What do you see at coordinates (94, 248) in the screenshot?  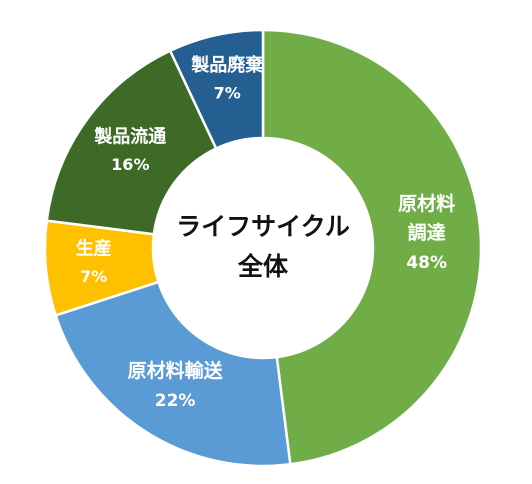 I see `slice-category-label: 生産` at bounding box center [94, 248].